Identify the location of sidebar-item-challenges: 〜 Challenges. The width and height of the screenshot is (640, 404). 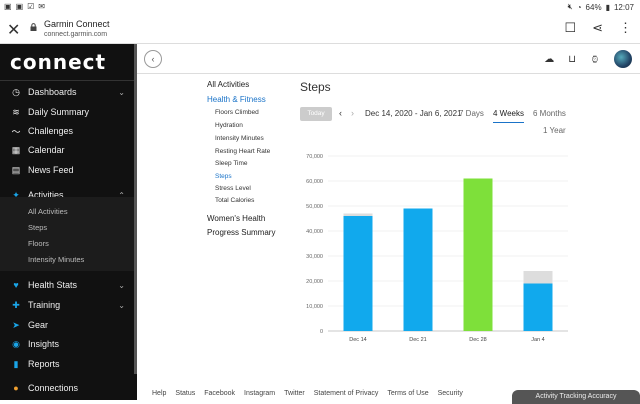
(68, 131).